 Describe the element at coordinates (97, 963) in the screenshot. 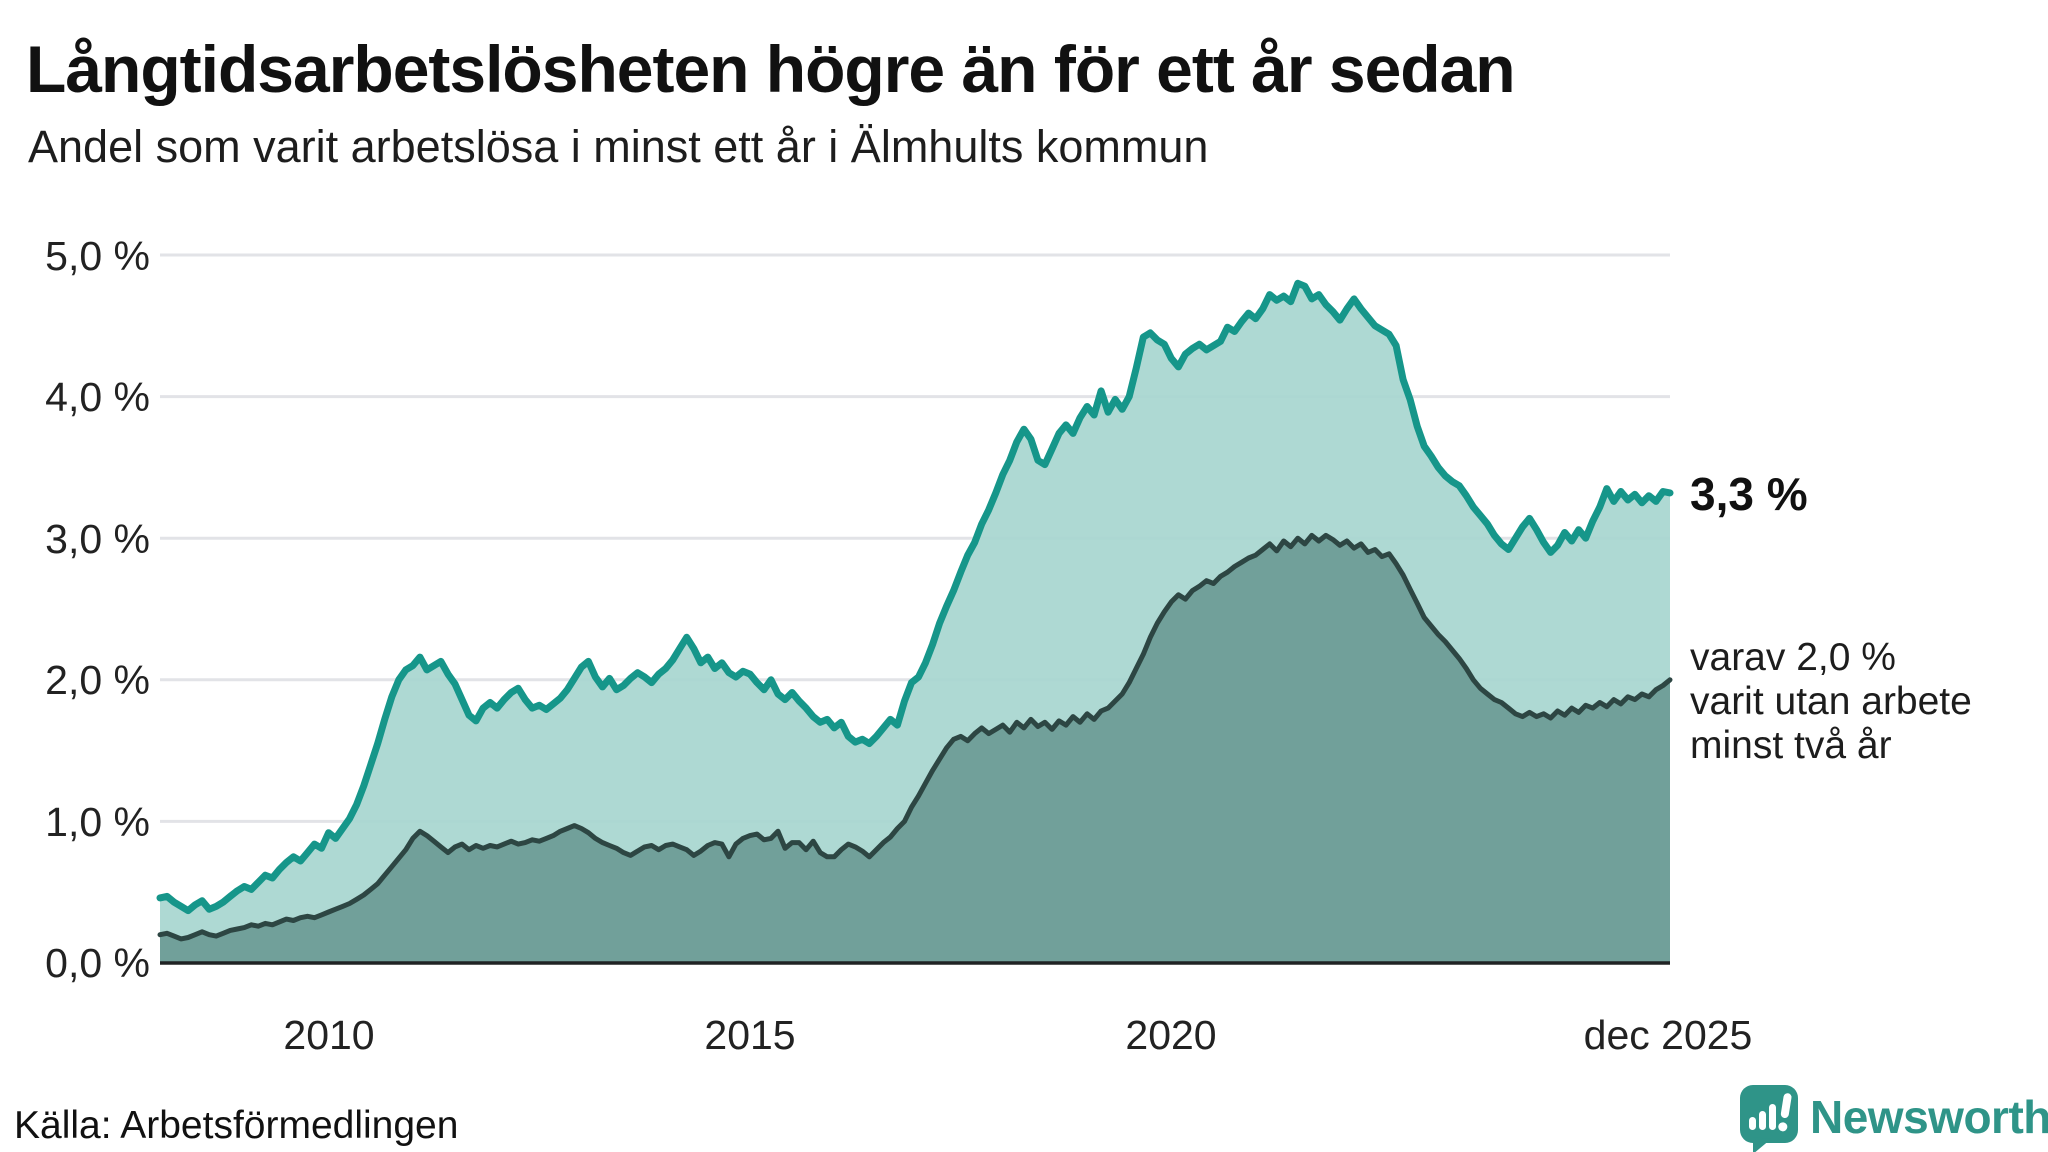

I see `y-tick-0: 0,0 %` at that location.